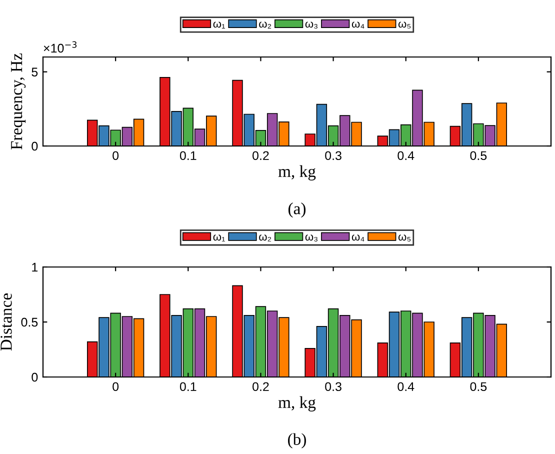 The image size is (555, 454). Describe the element at coordinates (297, 210) in the screenshot. I see `text: (a)` at that location.